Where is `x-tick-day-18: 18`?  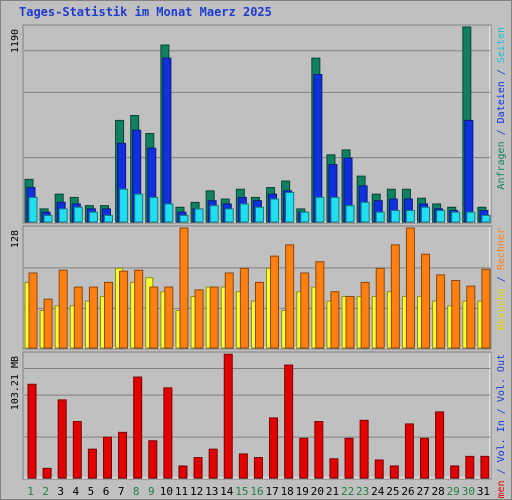
x-tick-day-18: 18 is located at coordinates (287, 491).